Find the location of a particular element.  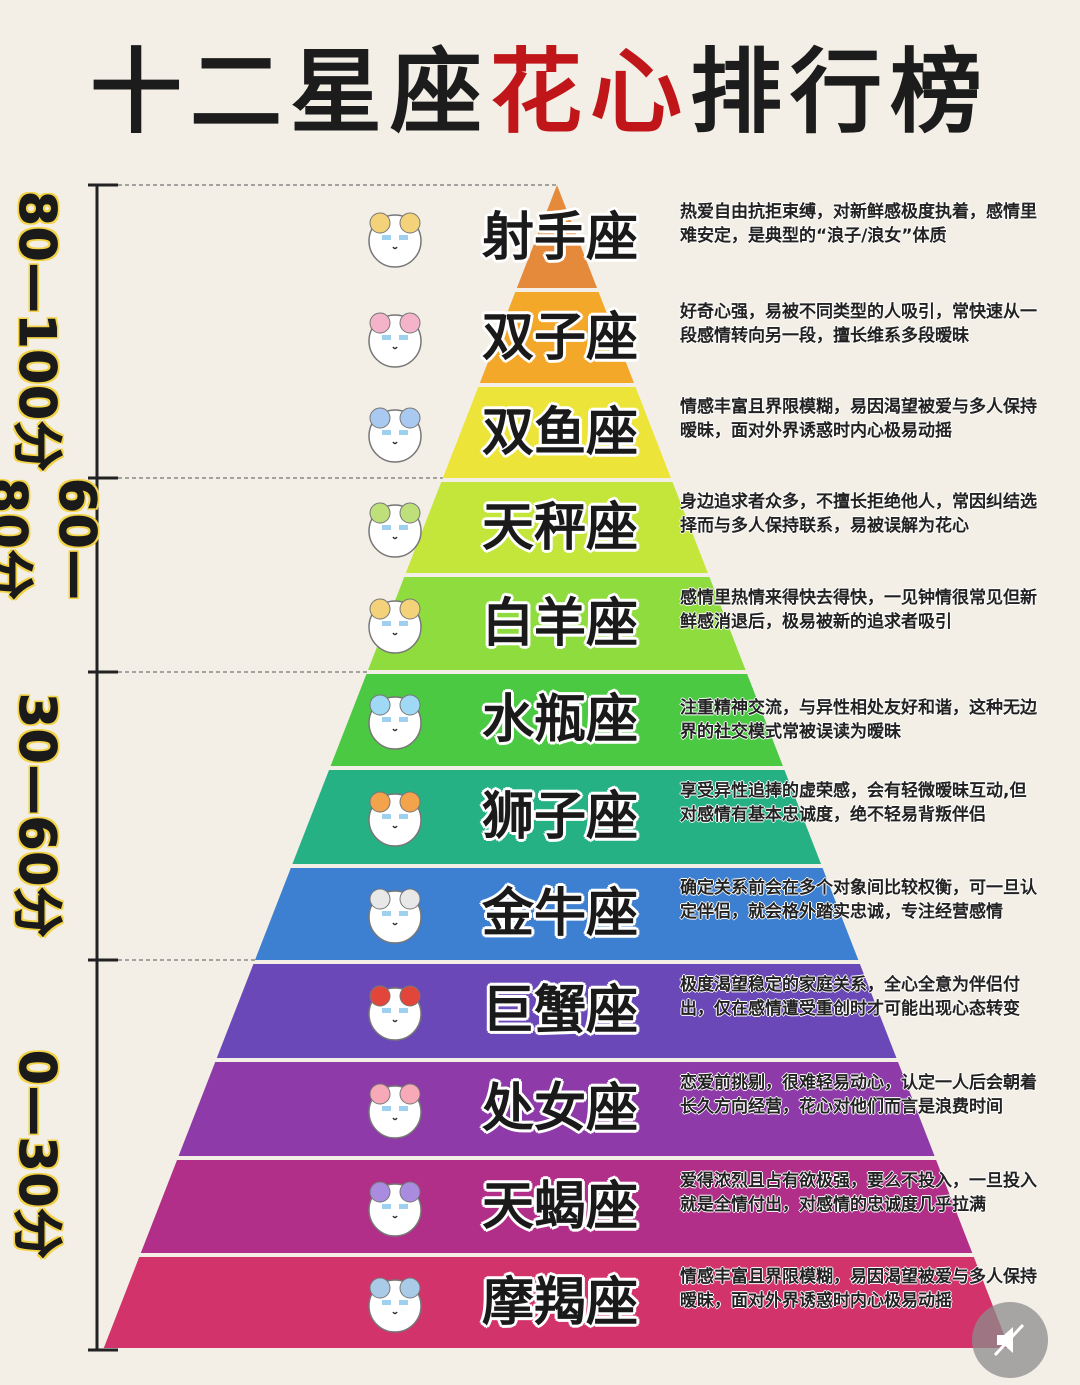

tier-row: 摩羯座 情感丰富且界限模糊，易因渴望被爱与多人保持暧昧，面对外界诱惑时内心极易动摇 is located at coordinates (540, 1302).